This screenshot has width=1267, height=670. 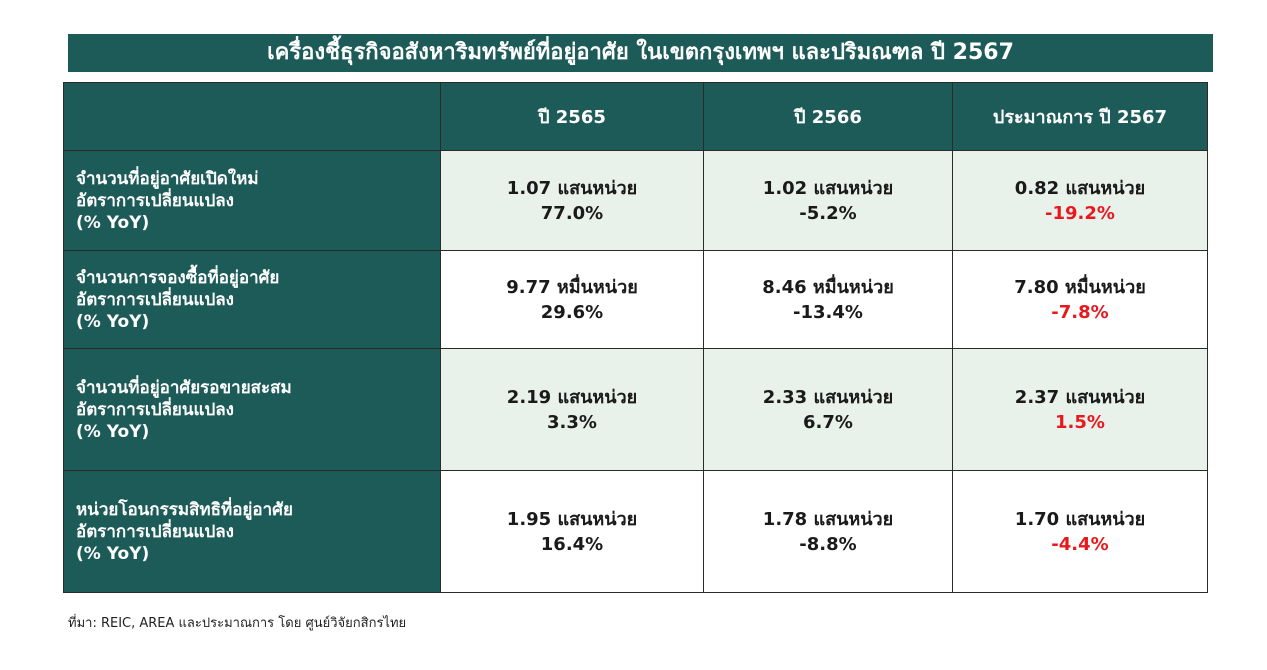 I want to click on value-cell: 1.78 แสนหน่วย -8.8%, so click(x=828, y=531).